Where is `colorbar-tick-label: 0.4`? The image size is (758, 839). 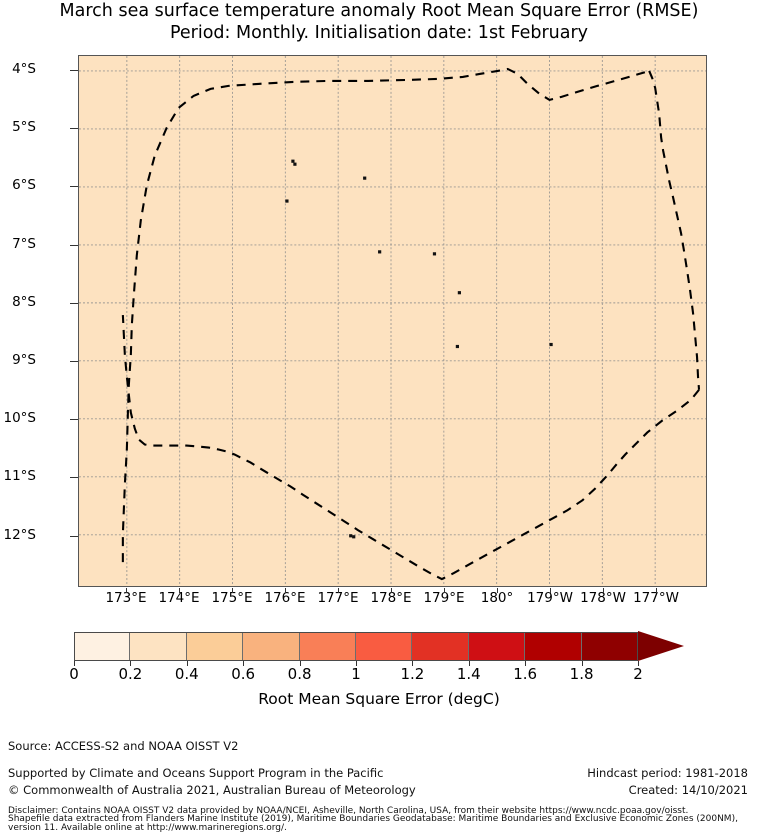
colorbar-tick-label: 0.4 is located at coordinates (186, 674).